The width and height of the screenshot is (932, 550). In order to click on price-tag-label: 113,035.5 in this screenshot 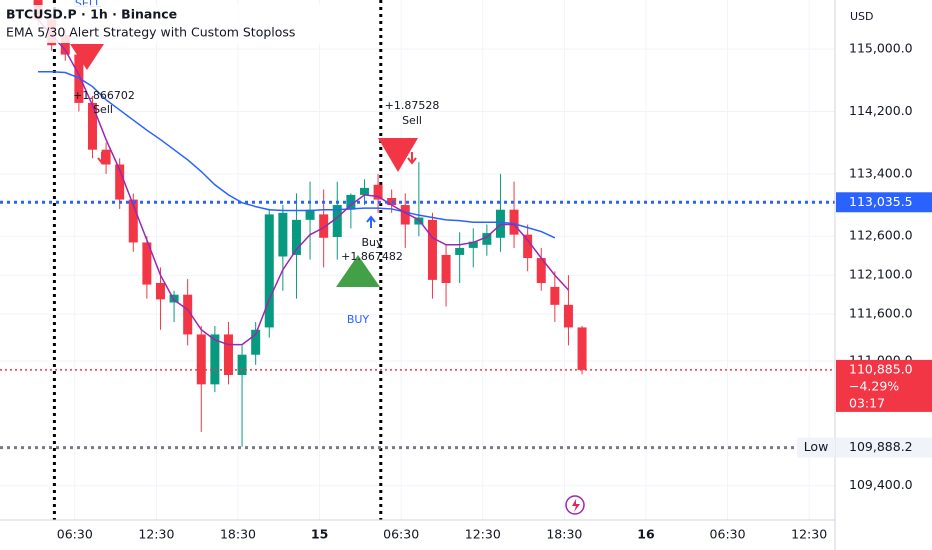, I will do `click(881, 201)`.